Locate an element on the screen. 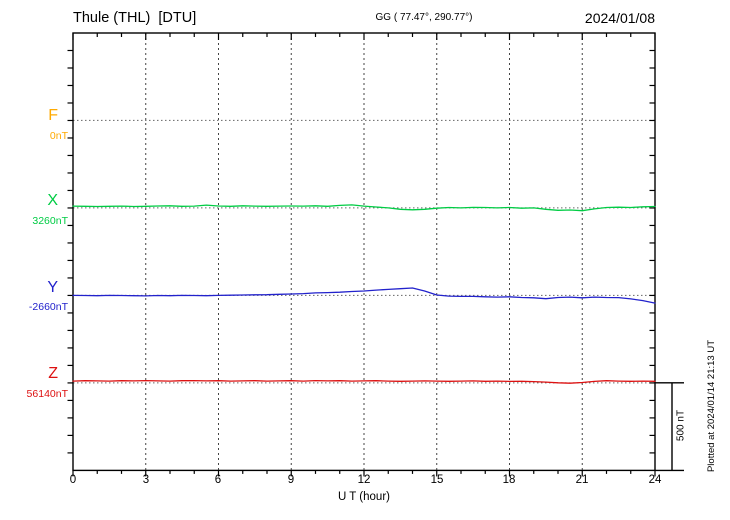 The height and width of the screenshot is (520, 730). x-tick-label: 15 is located at coordinates (437, 480).